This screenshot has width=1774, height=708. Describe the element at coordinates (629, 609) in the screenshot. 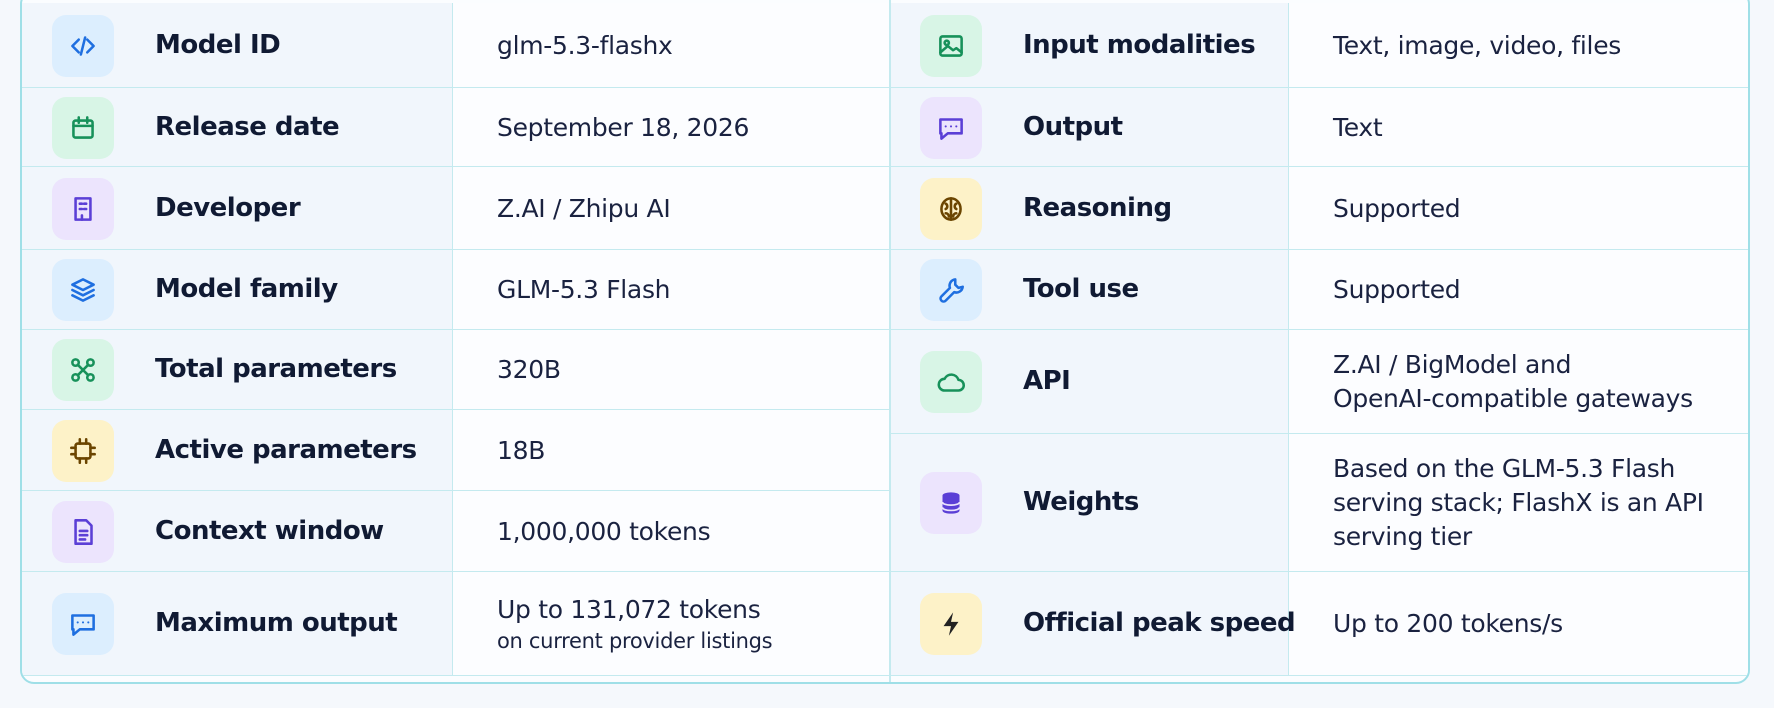

I see `row-value: Up to 131,072 tokens` at that location.